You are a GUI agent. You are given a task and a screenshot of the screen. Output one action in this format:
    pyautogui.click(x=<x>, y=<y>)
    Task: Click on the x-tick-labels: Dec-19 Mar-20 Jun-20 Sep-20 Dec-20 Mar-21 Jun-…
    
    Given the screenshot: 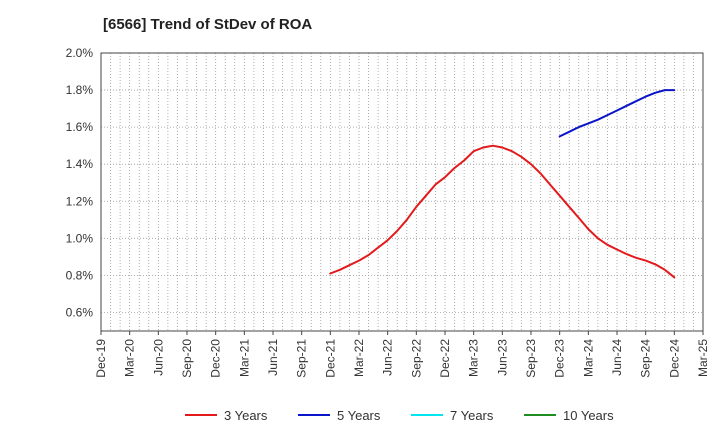 What is the action you would take?
    pyautogui.click(x=402, y=354)
    